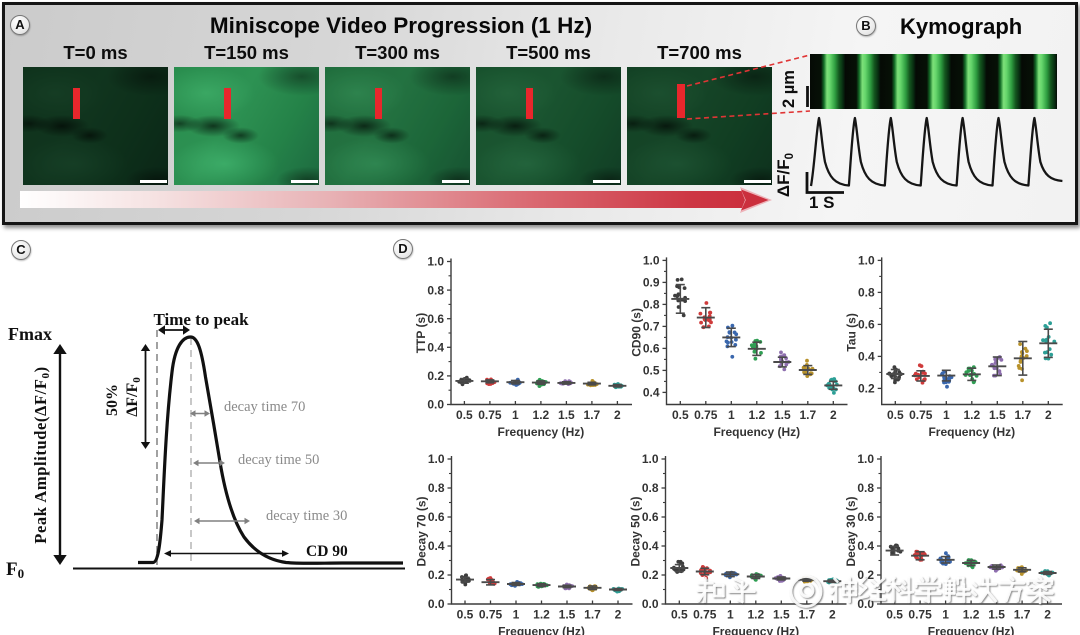 The width and height of the screenshot is (1080, 635). Describe the element at coordinates (278, 460) in the screenshot. I see `svg-text: decay time 50` at that location.